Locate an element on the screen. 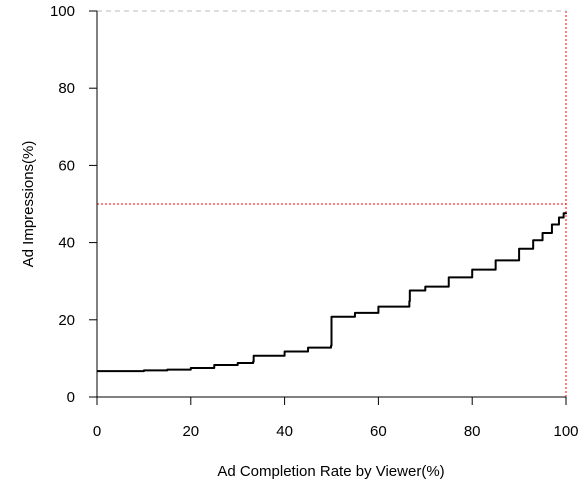  x-tick-label: 40 is located at coordinates (284, 431).